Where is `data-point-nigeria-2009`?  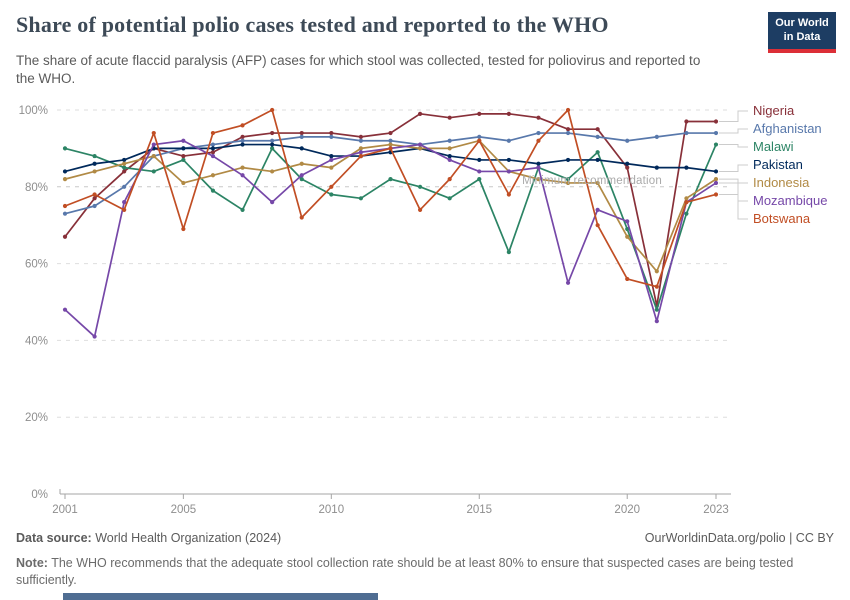 data-point-nigeria-2009 is located at coordinates (301, 133).